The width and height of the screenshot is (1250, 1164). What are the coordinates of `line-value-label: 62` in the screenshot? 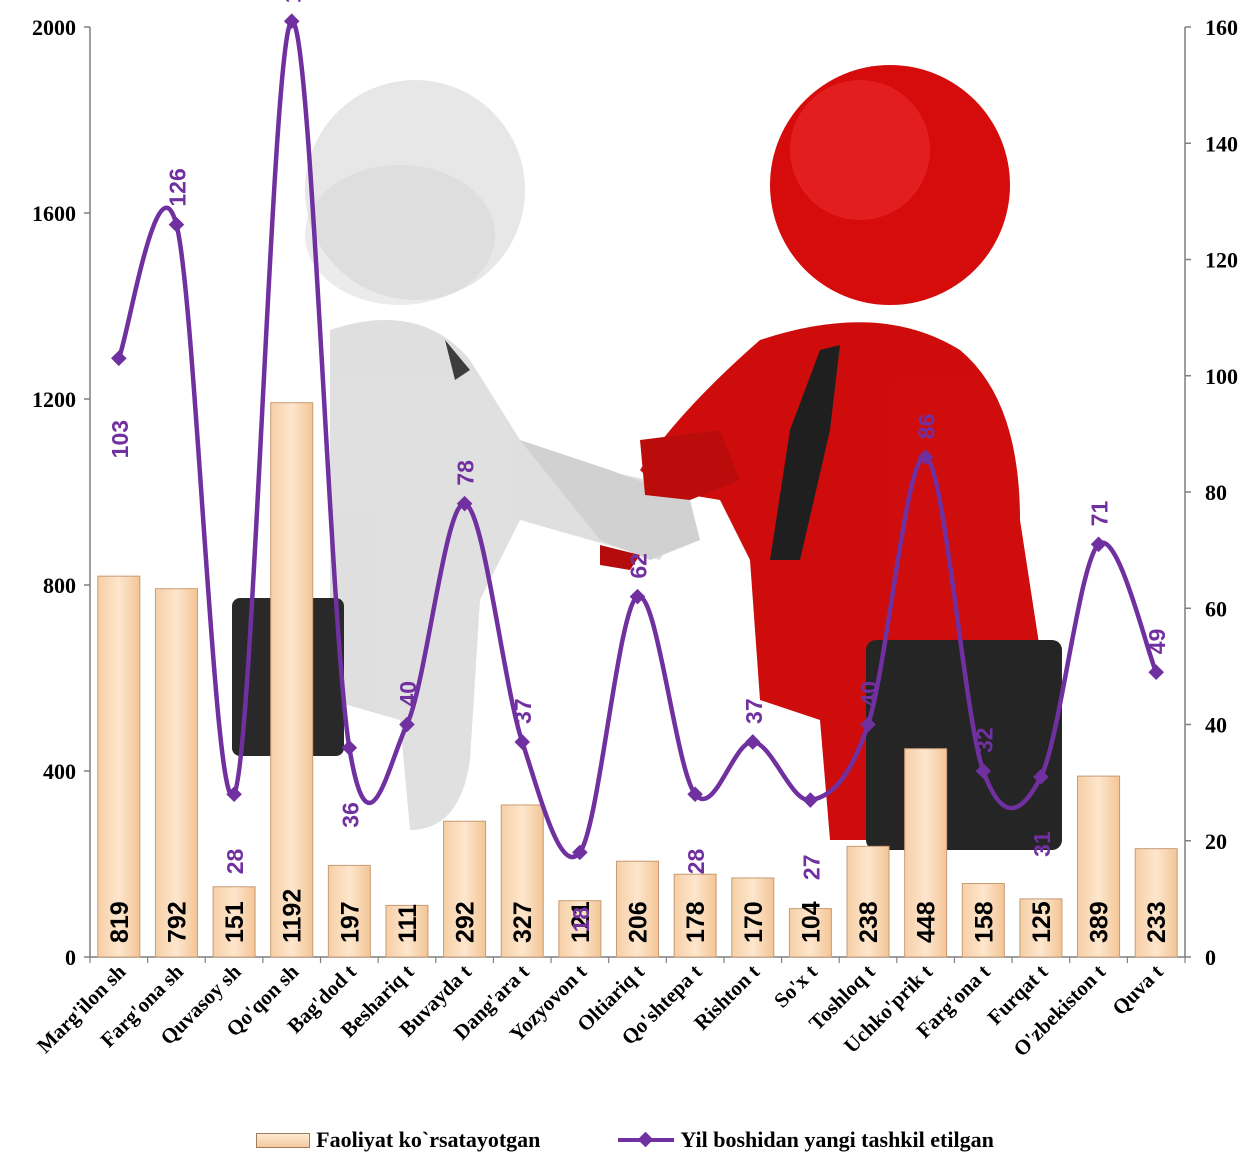 It's located at (639, 566).